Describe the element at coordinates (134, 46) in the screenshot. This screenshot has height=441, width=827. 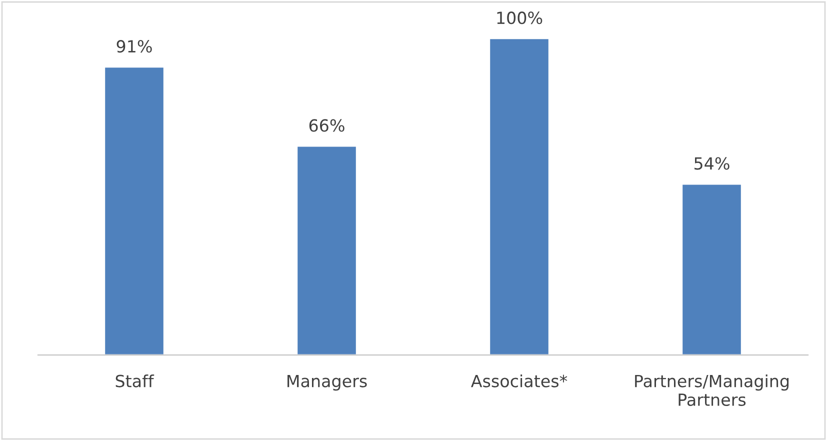
I see `data-label: 91%` at that location.